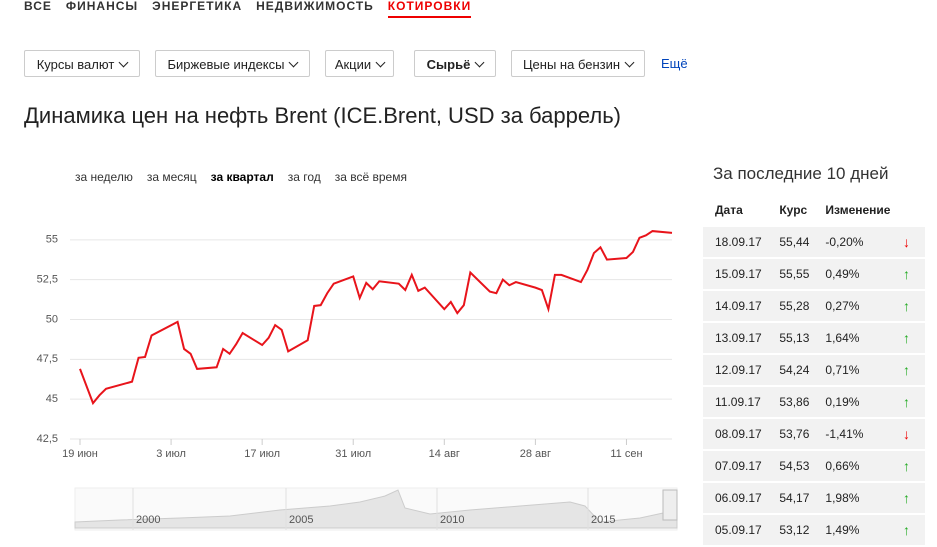 Image resolution: width=937 pixels, height=547 pixels. What do you see at coordinates (52, 240) in the screenshot?
I see `y-tick-label: 55` at bounding box center [52, 240].